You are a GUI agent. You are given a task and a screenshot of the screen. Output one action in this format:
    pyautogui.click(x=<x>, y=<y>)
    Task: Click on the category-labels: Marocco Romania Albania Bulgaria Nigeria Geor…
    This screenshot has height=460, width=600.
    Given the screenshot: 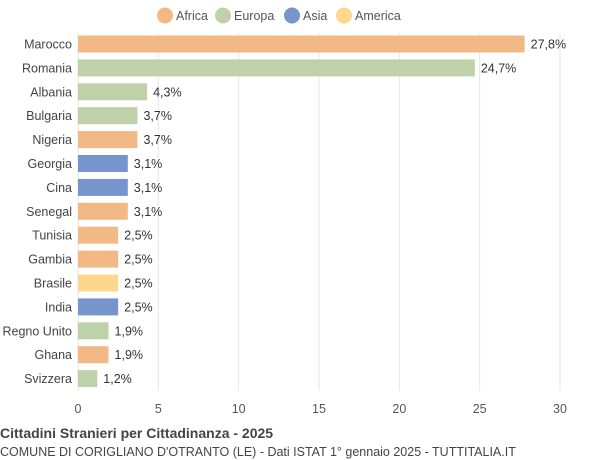 What is the action you would take?
    pyautogui.click(x=38, y=212)
    